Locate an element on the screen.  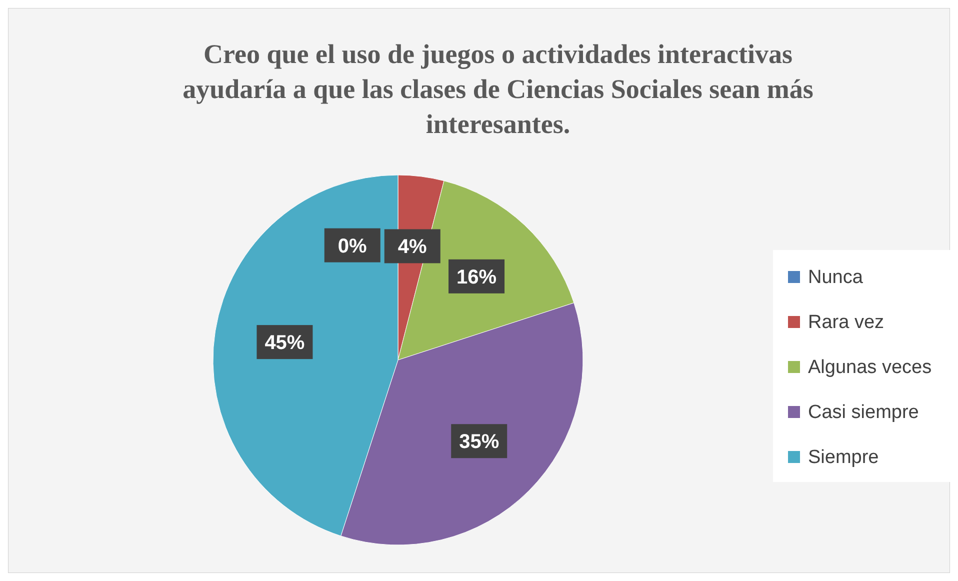
data-label: 35% is located at coordinates (479, 442).